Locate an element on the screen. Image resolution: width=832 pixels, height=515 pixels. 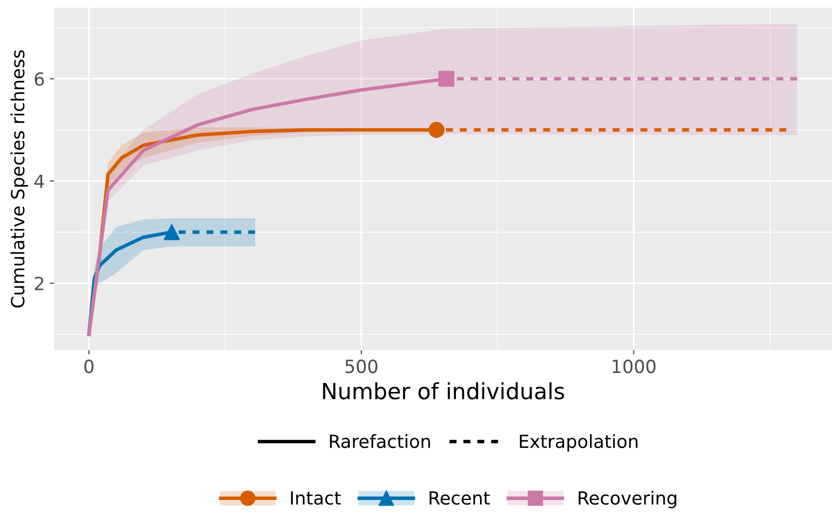
y-axis-title: Cumulative Species richness is located at coordinates (19, 179).